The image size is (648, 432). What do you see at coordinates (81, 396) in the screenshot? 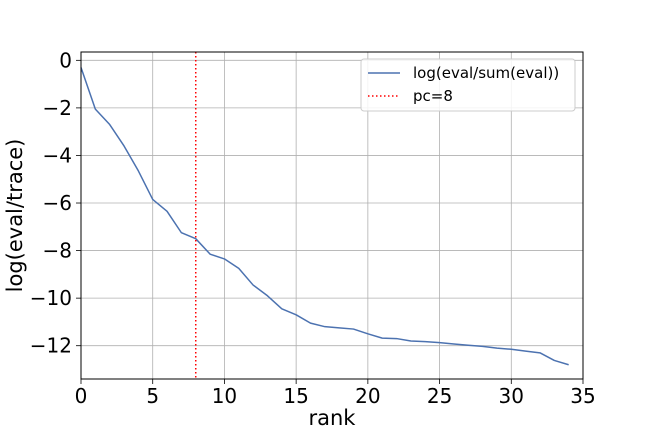
I see `x-tick-label: 0` at bounding box center [81, 396].